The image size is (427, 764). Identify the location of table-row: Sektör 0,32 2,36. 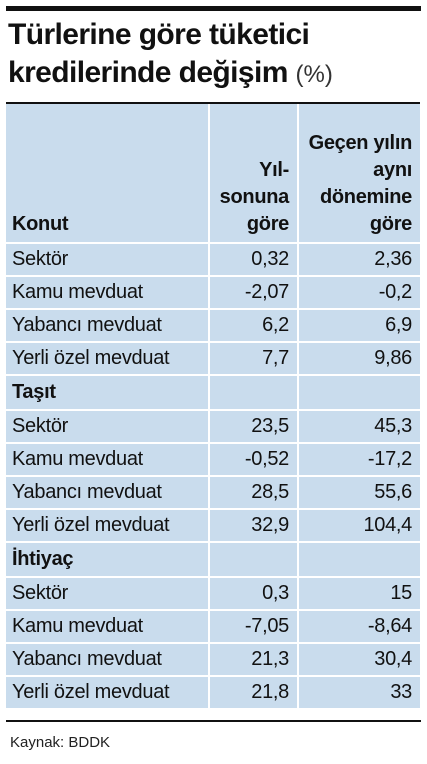
(213, 260).